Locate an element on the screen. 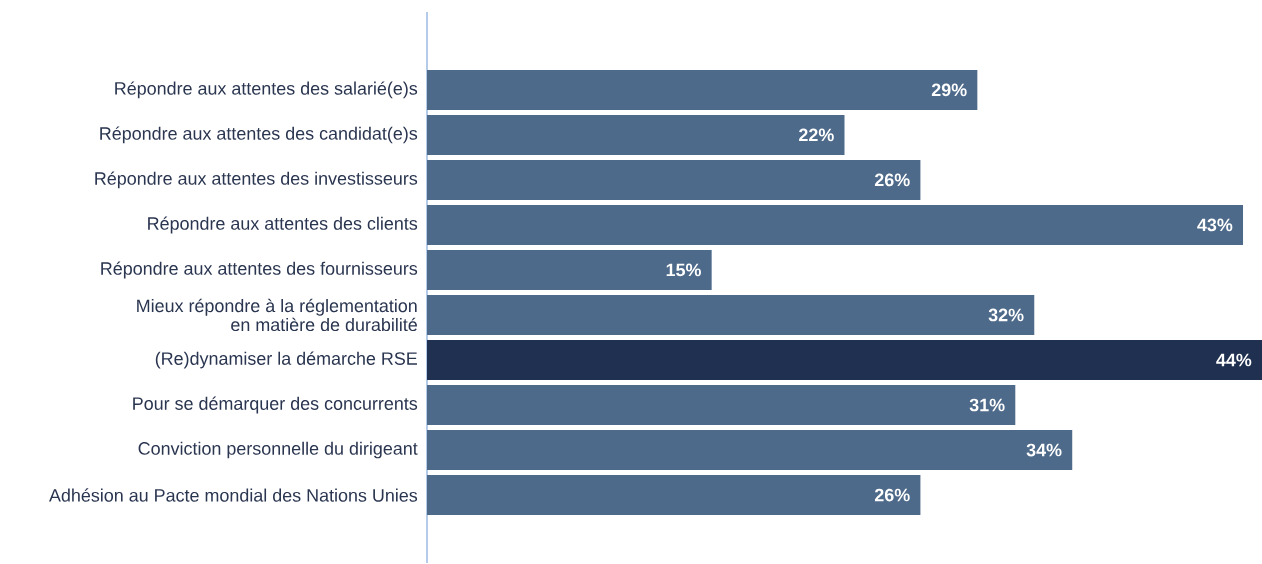  y-tick-label: Répondre aux attentes des candidat(e)s is located at coordinates (259, 135).